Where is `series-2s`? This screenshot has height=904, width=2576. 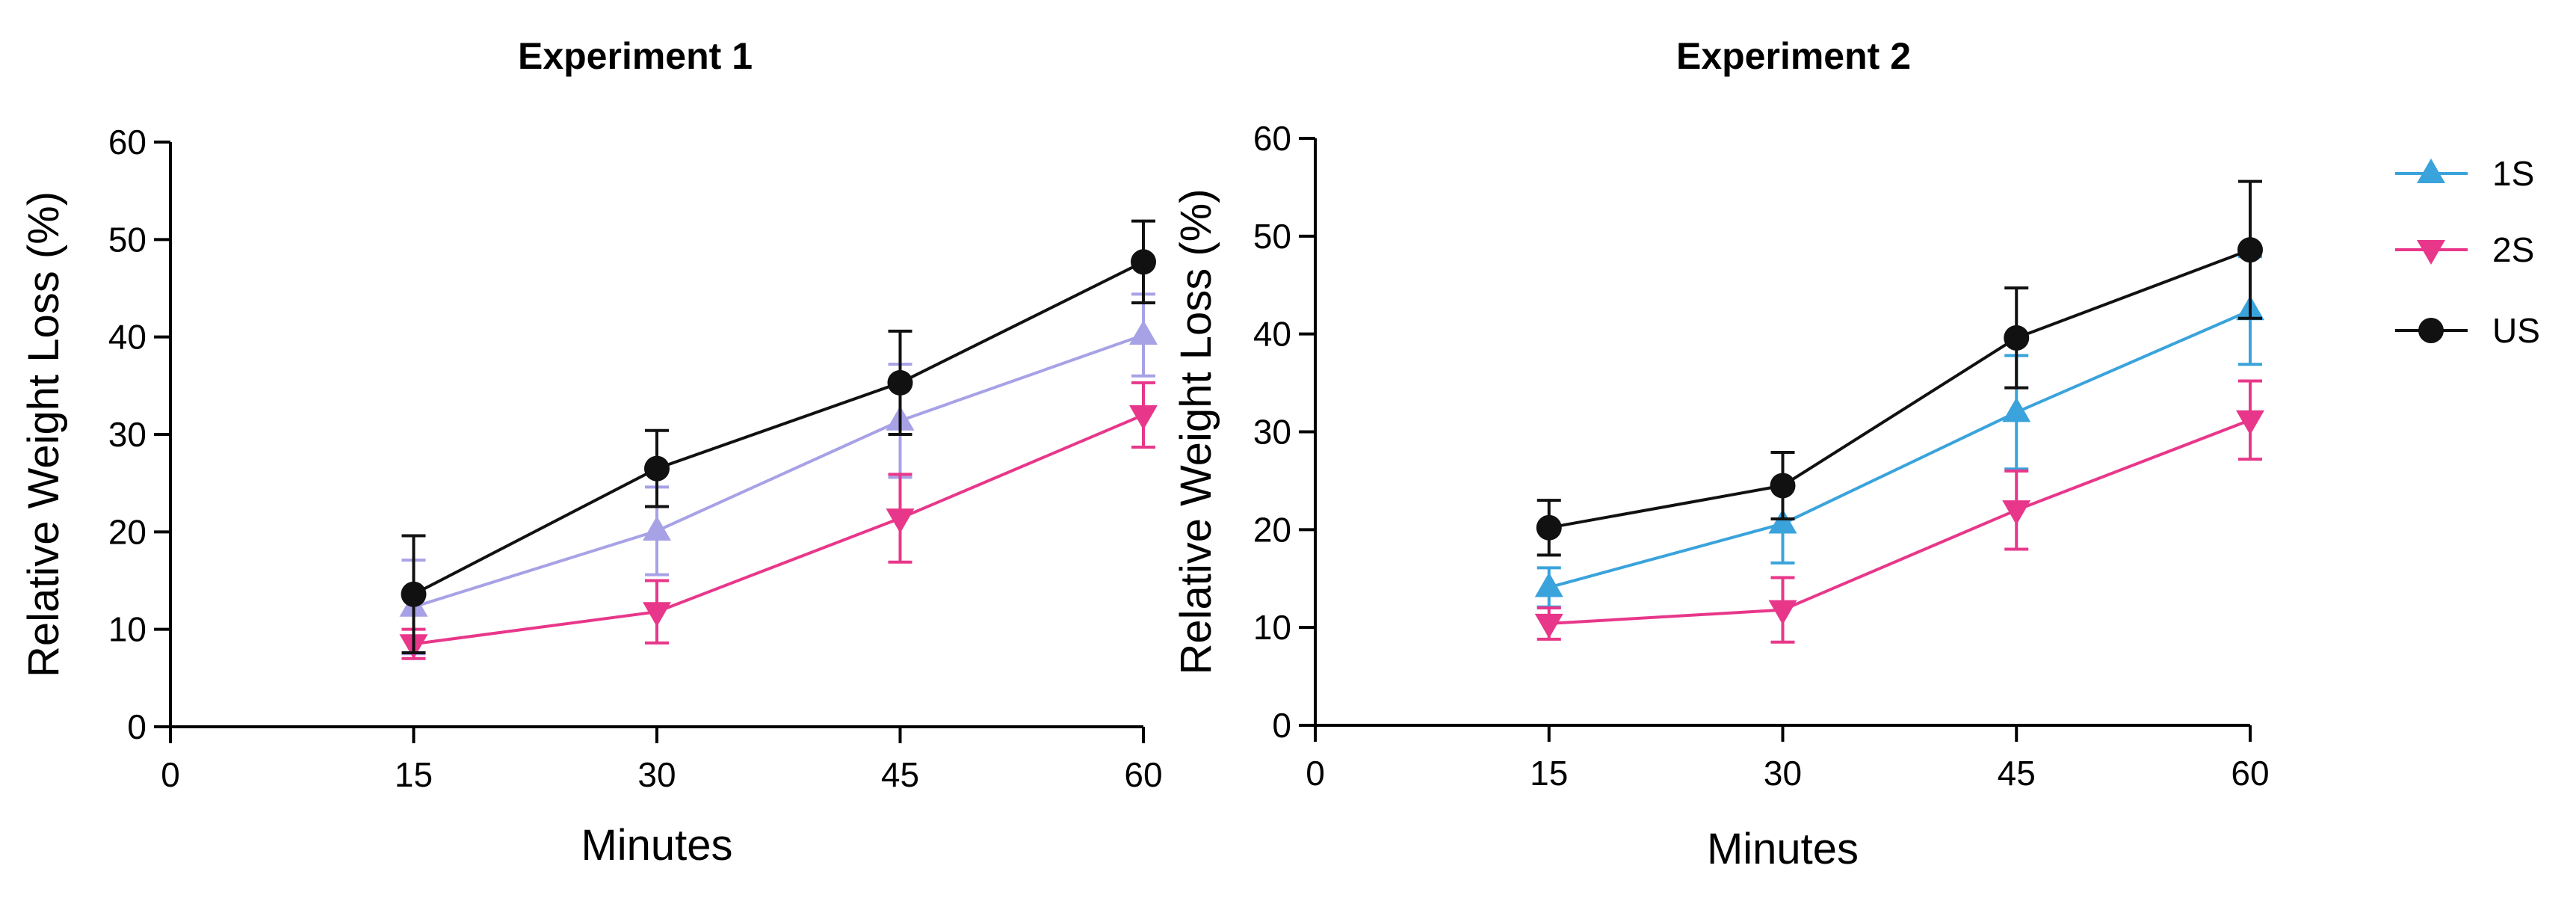 series-2s is located at coordinates (1899, 511).